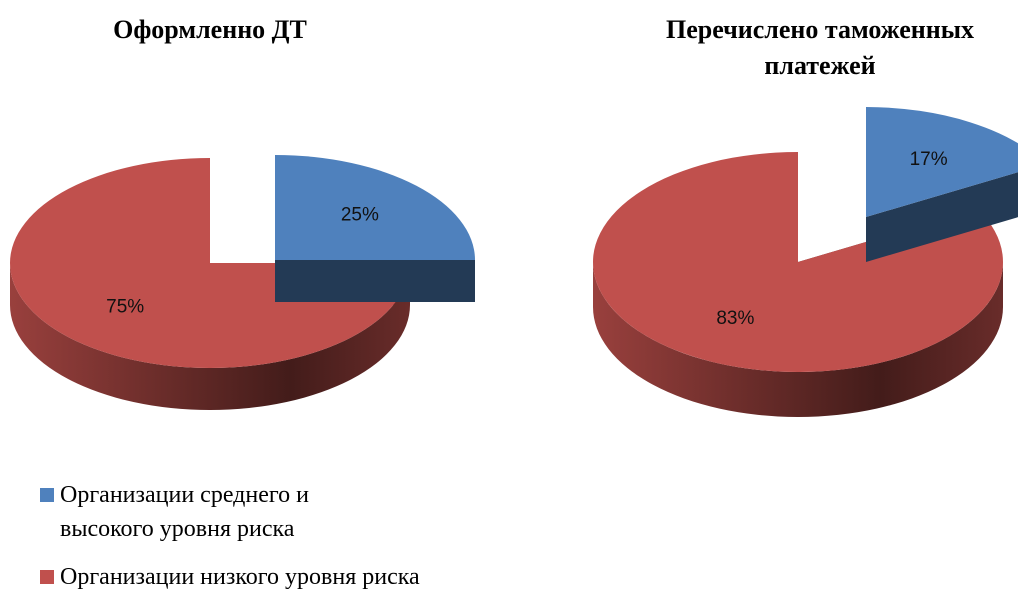 The height and width of the screenshot is (594, 1018). I want to click on data-label: 17%, so click(929, 159).